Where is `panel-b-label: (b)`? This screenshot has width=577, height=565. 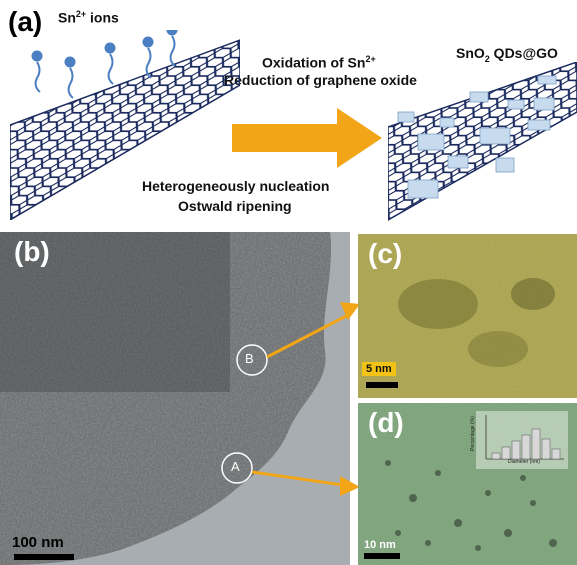
panel-b-label: (b) is located at coordinates (32, 251).